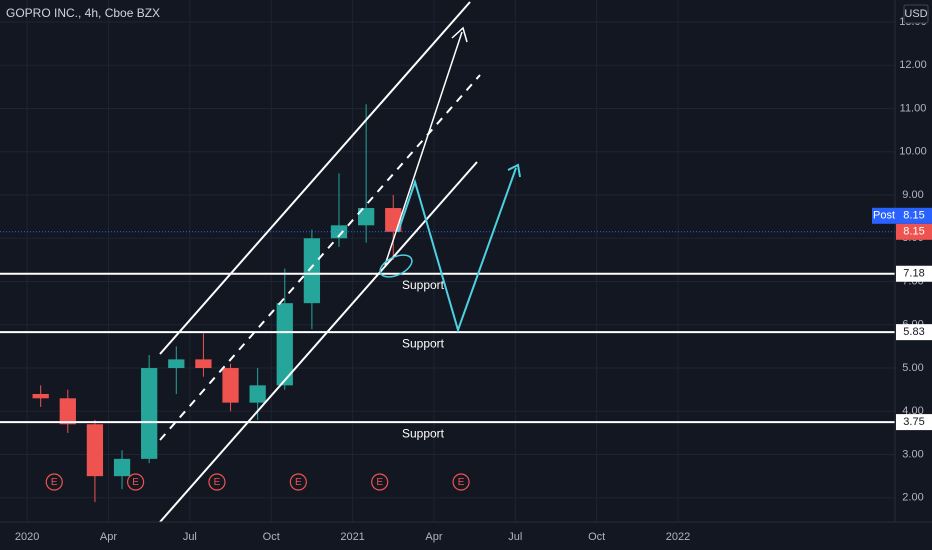  Describe the element at coordinates (423, 148) in the screenshot. I see `arrow-up` at that location.